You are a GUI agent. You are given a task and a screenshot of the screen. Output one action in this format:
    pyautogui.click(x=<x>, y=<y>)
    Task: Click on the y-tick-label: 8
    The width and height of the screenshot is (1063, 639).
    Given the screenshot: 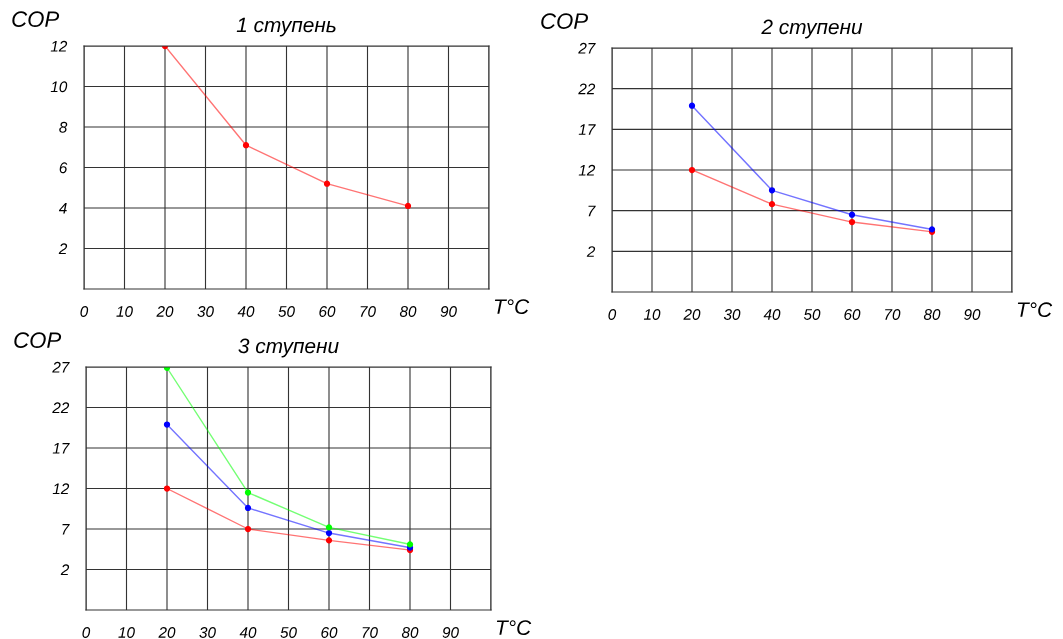 What is the action you would take?
    pyautogui.click(x=63, y=127)
    